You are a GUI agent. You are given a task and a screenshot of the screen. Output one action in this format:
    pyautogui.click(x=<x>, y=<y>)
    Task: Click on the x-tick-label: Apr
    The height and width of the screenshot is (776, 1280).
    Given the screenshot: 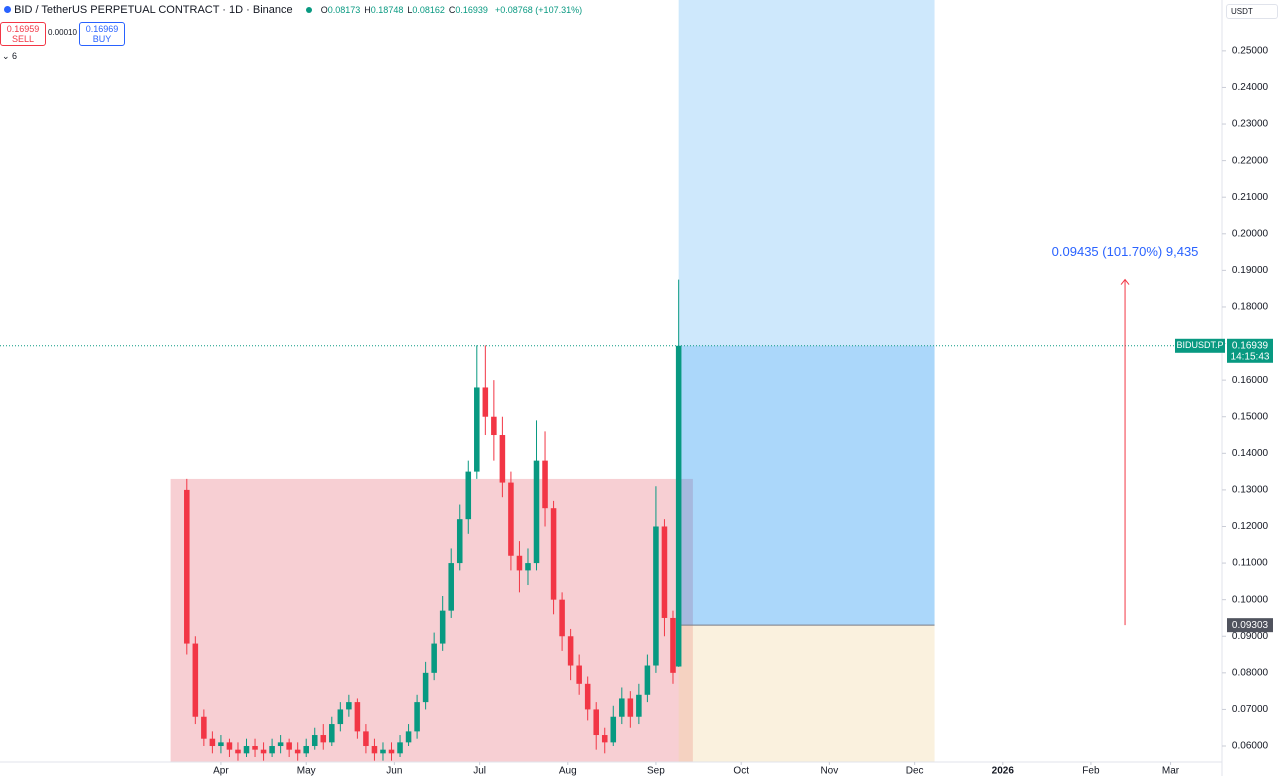 What is the action you would take?
    pyautogui.click(x=221, y=771)
    